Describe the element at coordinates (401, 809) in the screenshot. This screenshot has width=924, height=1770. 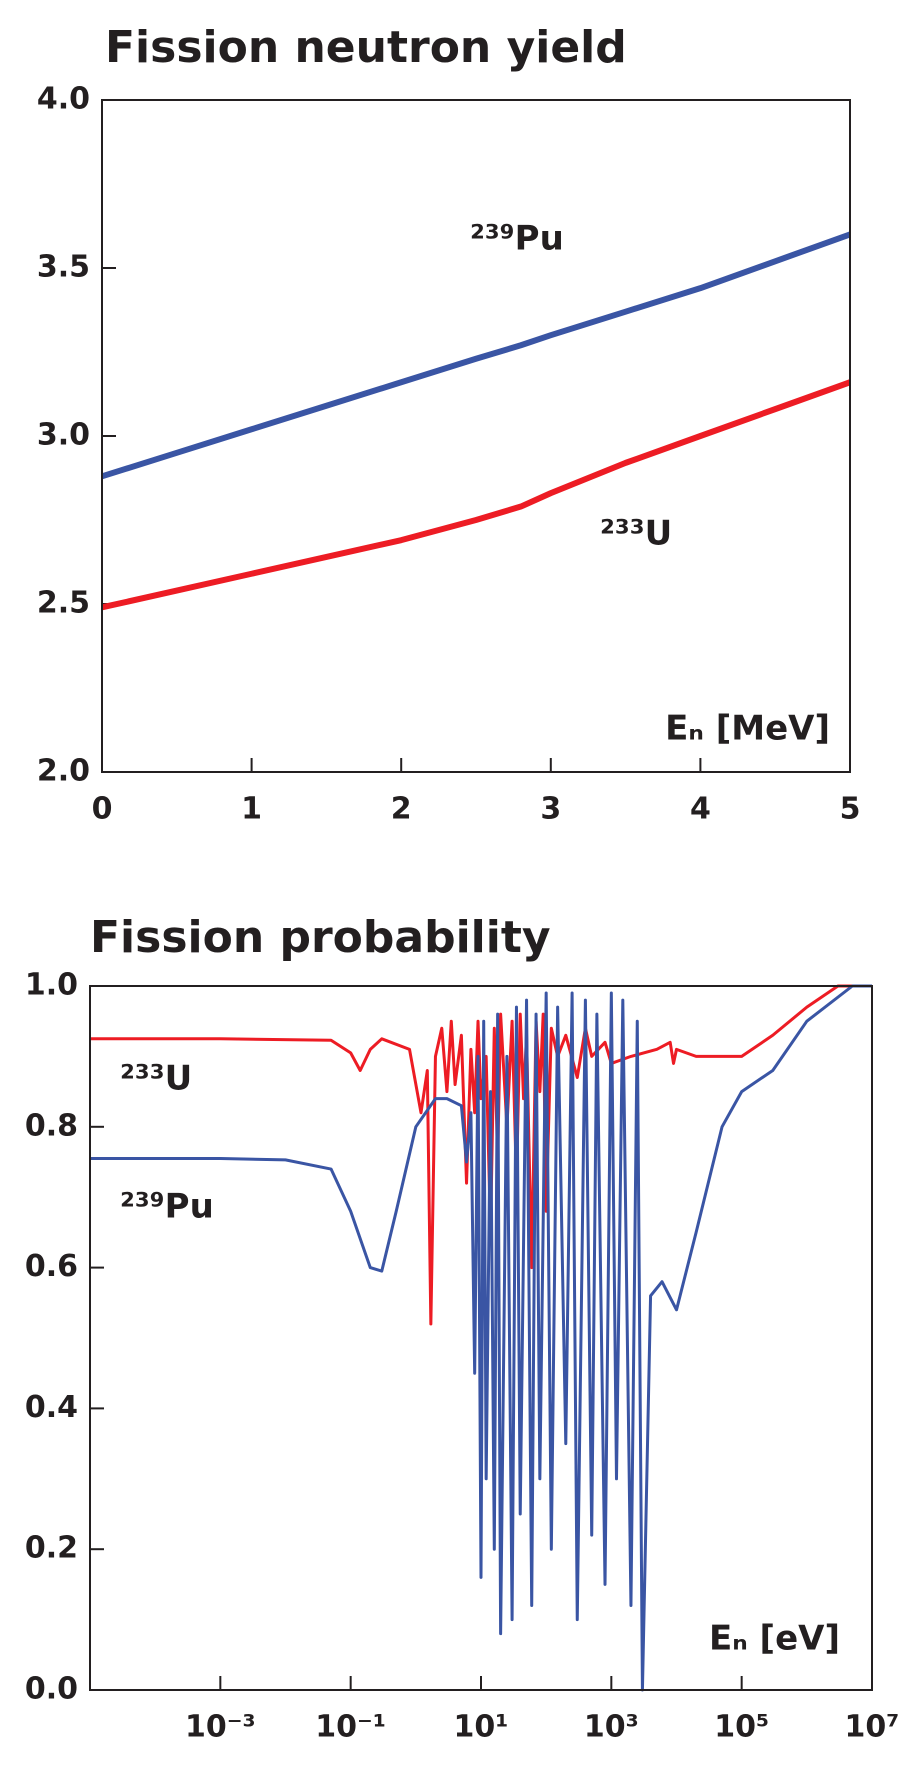
I see `x-tick-label: 2` at that location.